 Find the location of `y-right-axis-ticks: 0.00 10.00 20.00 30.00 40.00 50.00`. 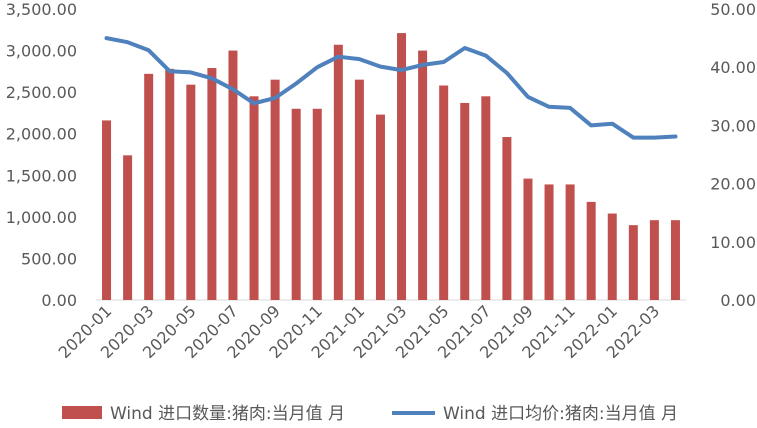

y-right-axis-ticks: 0.00 10.00 20.00 30.00 40.00 50.00 is located at coordinates (733, 155).